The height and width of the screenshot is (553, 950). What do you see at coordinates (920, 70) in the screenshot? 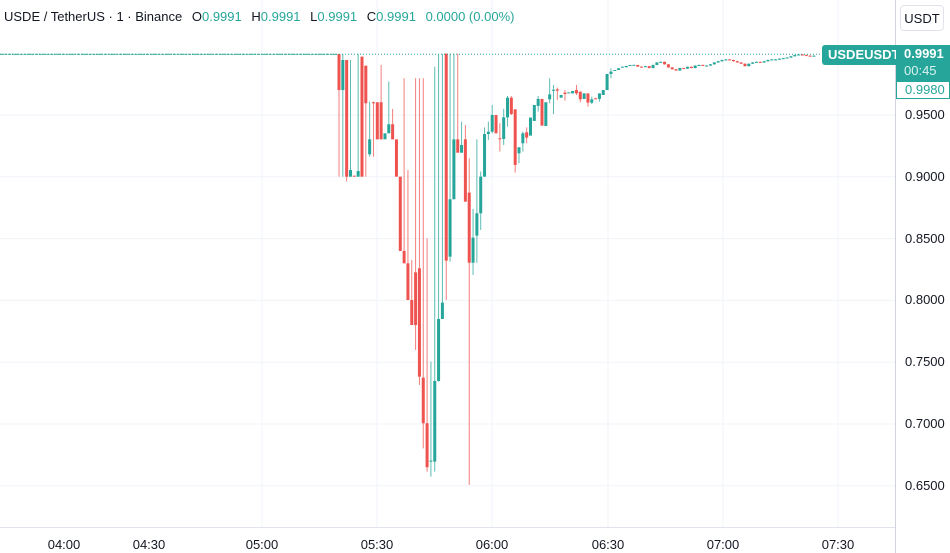
I see `bar-countdown: 00:45` at bounding box center [920, 70].